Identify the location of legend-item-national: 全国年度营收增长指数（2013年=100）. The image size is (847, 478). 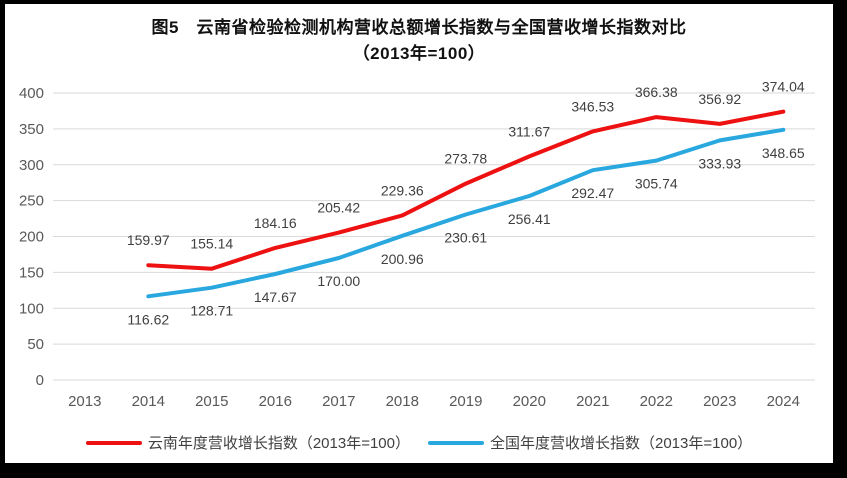
(590, 442).